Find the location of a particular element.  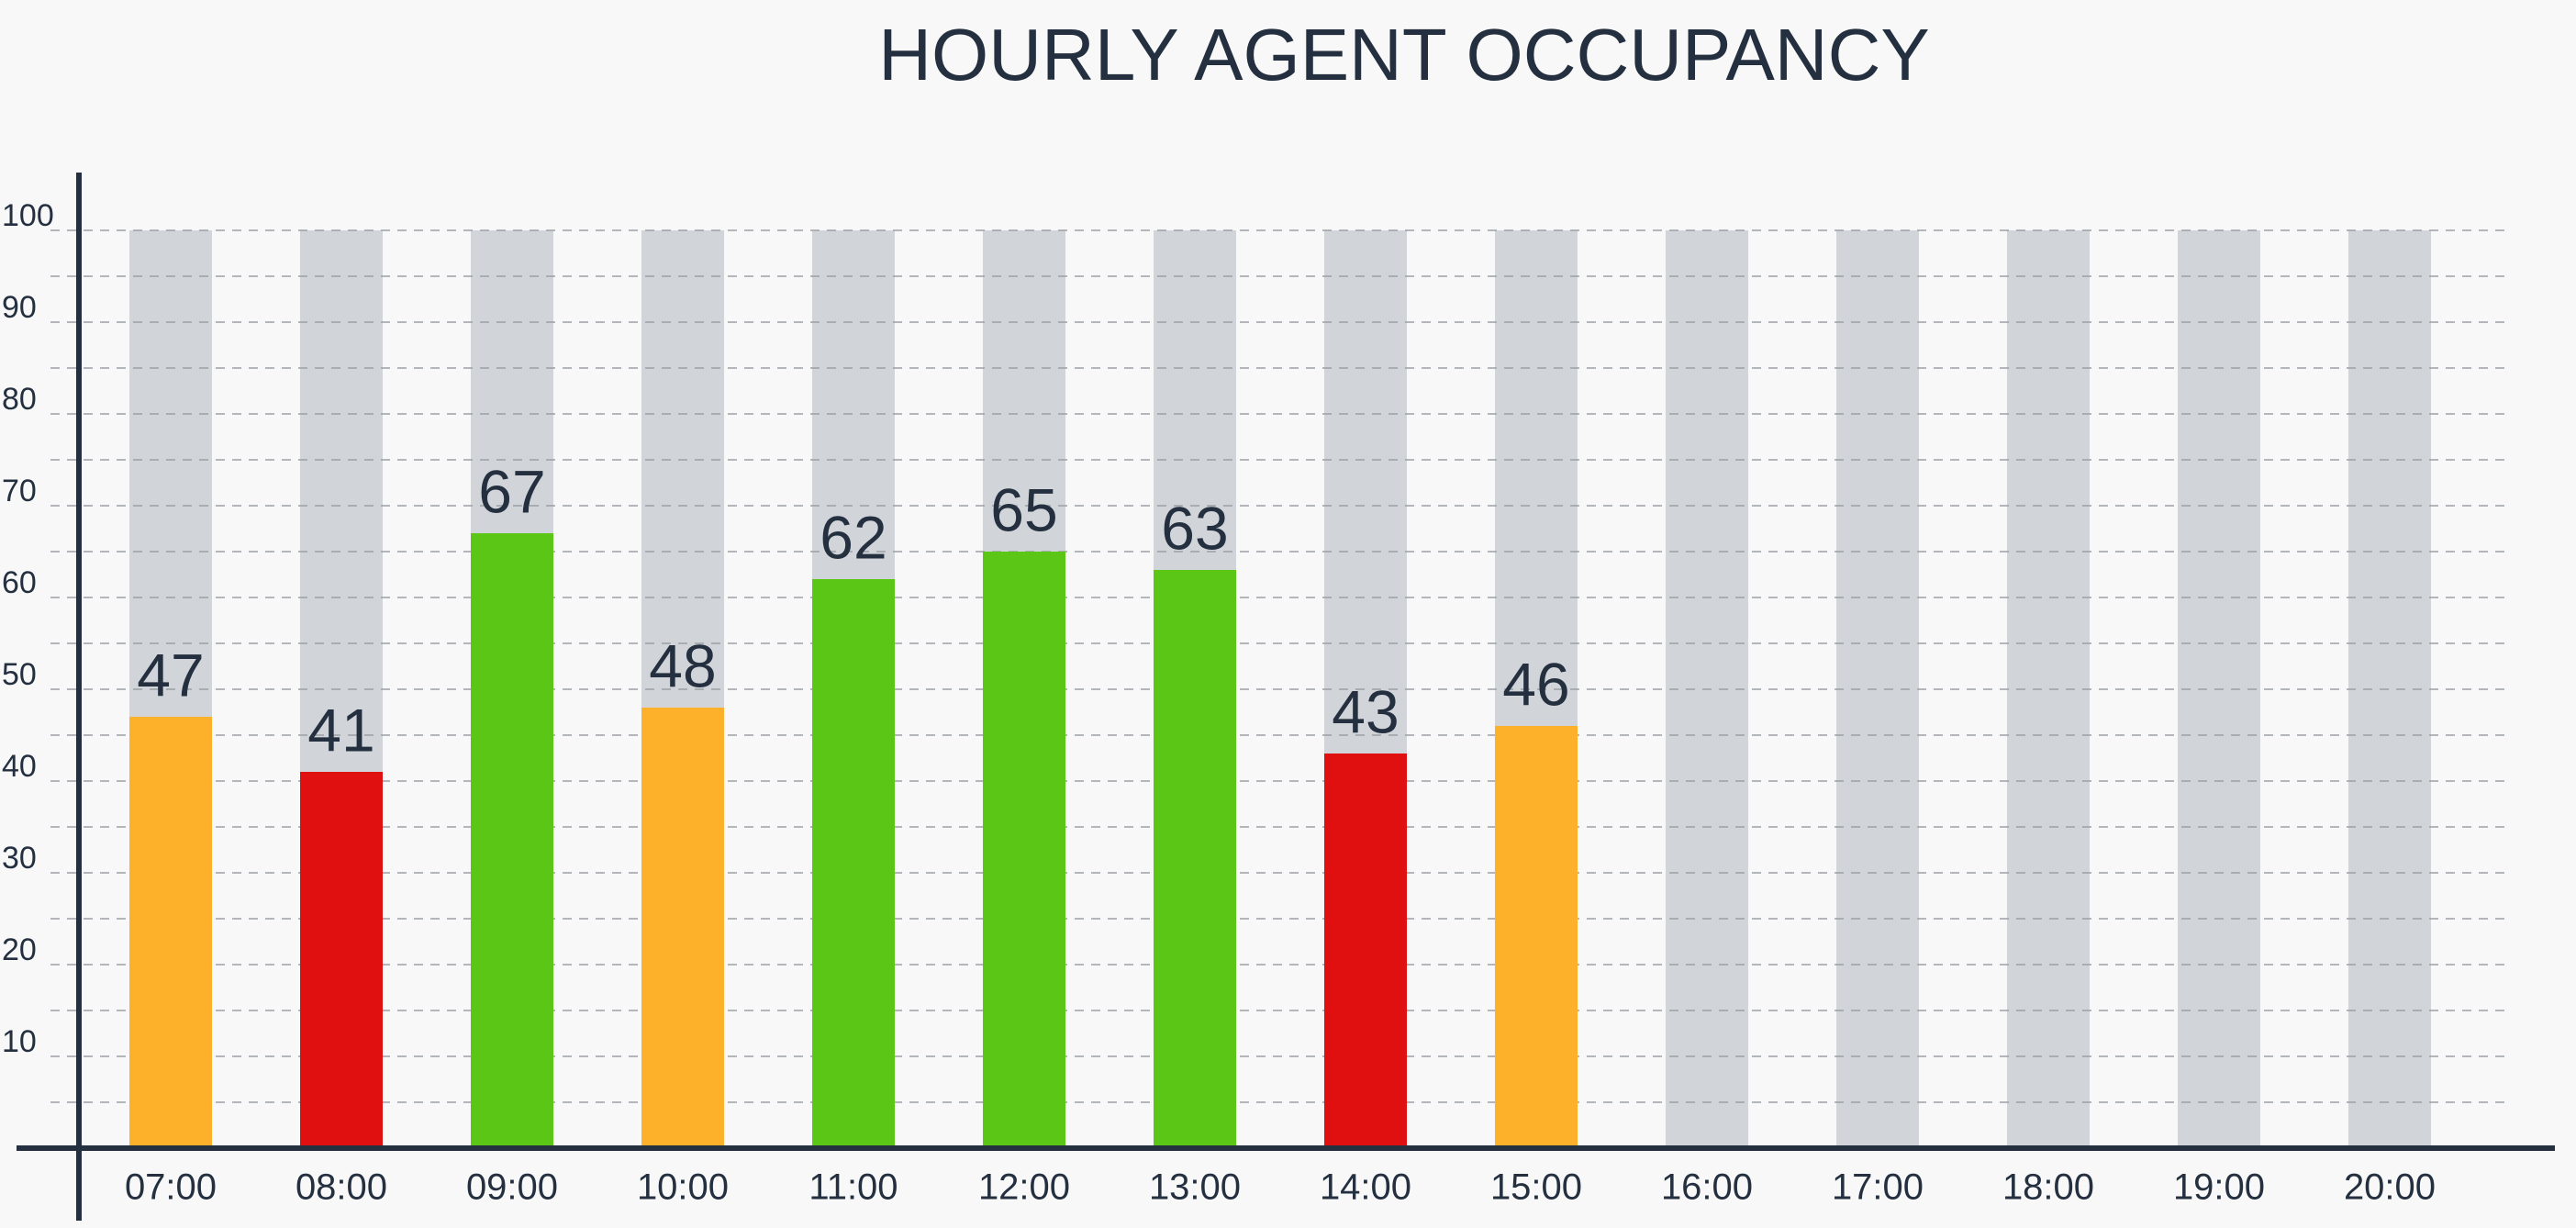

y-tick-label: 100 is located at coordinates (28, 215).